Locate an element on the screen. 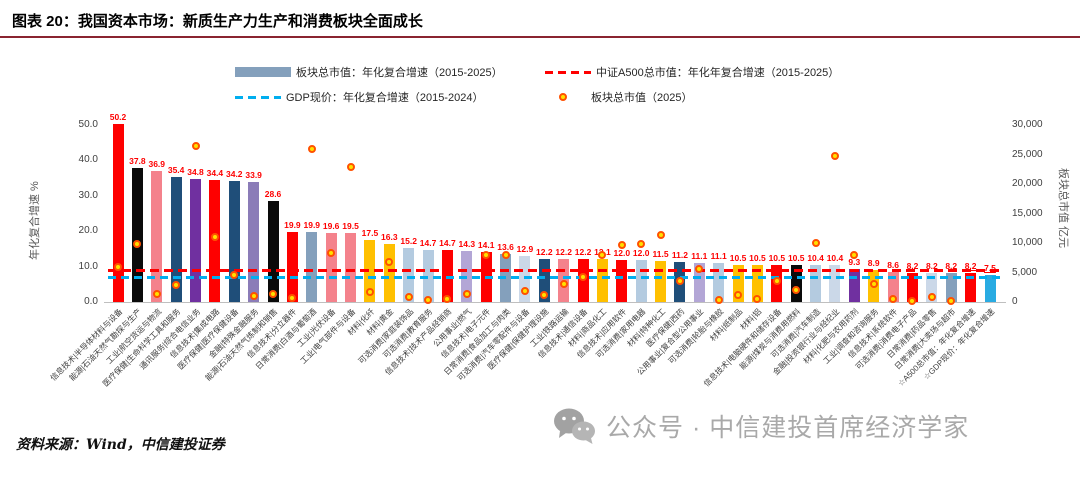  bar-value-label: 28.6 is located at coordinates (273, 193).